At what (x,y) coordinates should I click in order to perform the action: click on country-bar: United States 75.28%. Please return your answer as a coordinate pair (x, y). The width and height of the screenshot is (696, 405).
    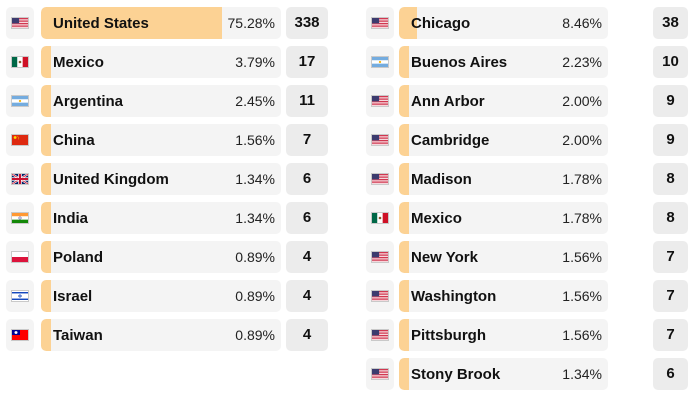
    Looking at the image, I should click on (161, 23).